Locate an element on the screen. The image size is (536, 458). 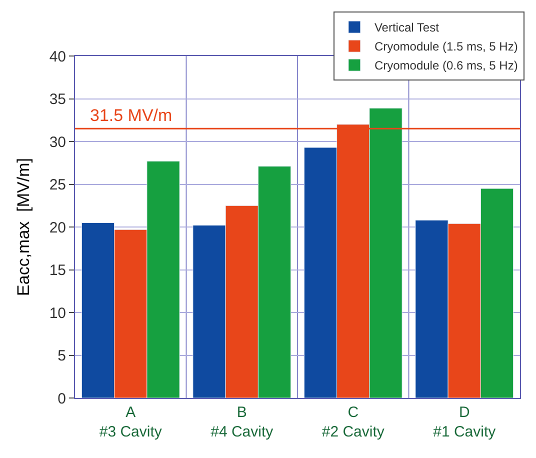
legend-label: Cryomodule (1.5 ms, 5 Hz) is located at coordinates (446, 47).